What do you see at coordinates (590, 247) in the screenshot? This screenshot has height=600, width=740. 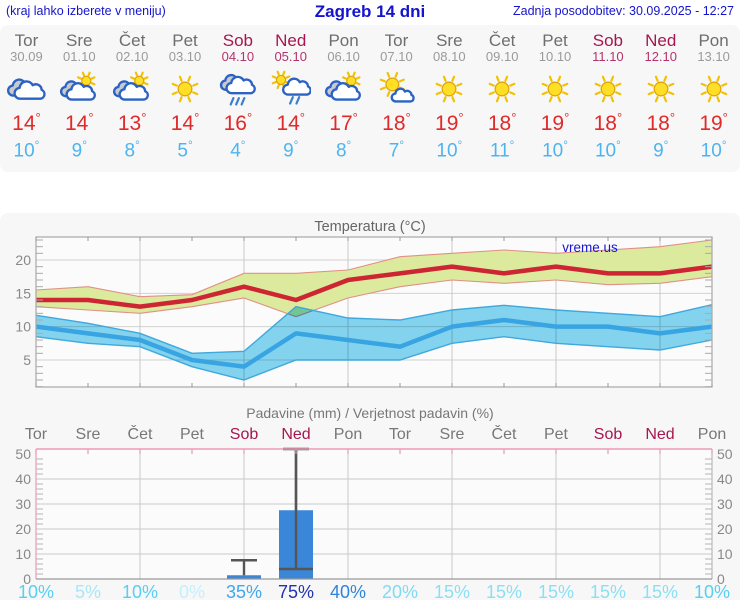 I see `vreme-us-watermark-link: vreme.us` at bounding box center [590, 247].